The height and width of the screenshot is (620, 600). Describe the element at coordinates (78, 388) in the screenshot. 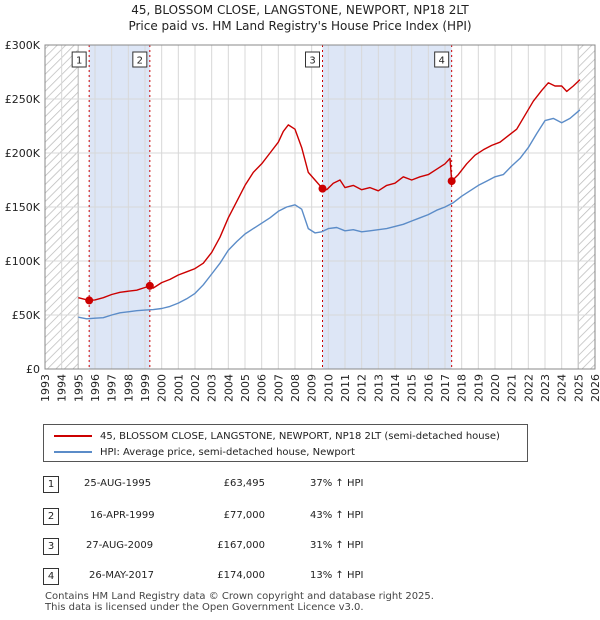

I see `x-tick-label: 1995` at that location.